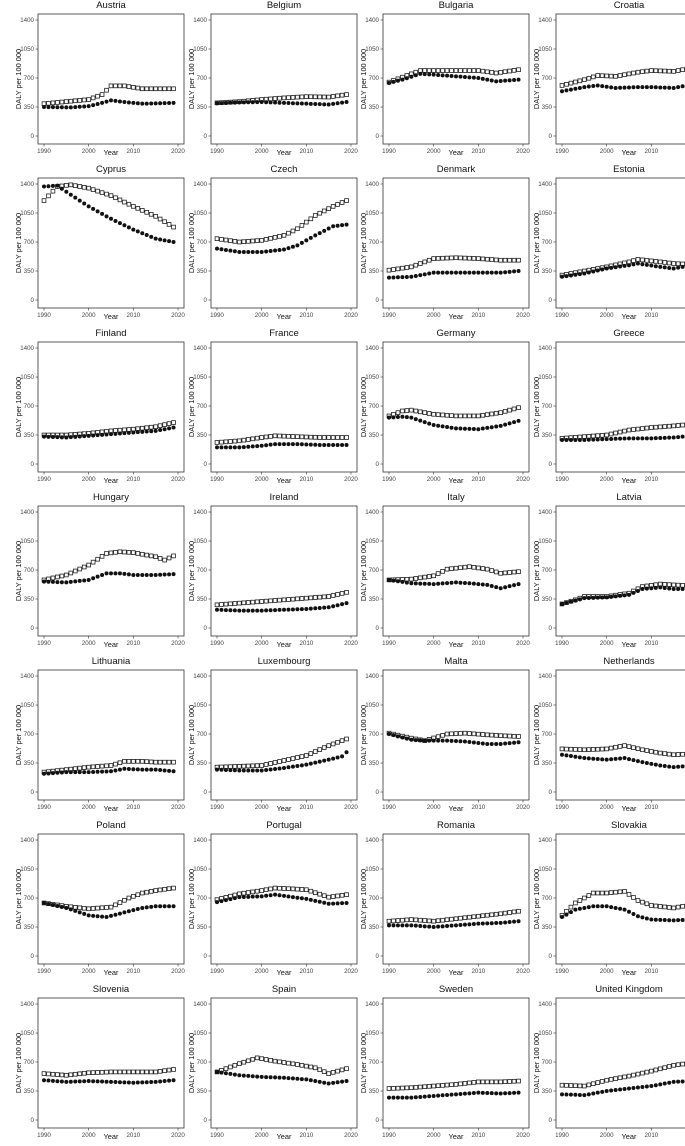 This screenshot has height=1146, width=685. Describe the element at coordinates (660, 1084) in the screenshot. I see `point-filled-united-kingdom` at that location.